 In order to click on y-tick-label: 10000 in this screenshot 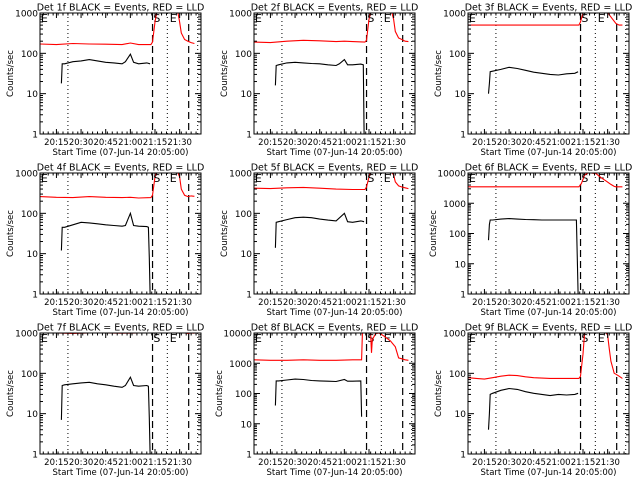, I will do `click(237, 335)`.